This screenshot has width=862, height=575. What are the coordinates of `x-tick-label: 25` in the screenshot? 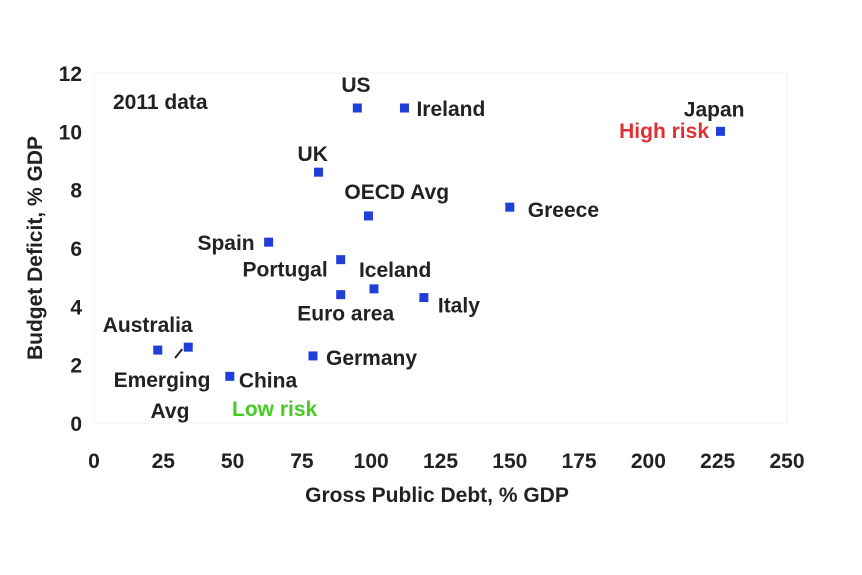 It's located at (164, 461).